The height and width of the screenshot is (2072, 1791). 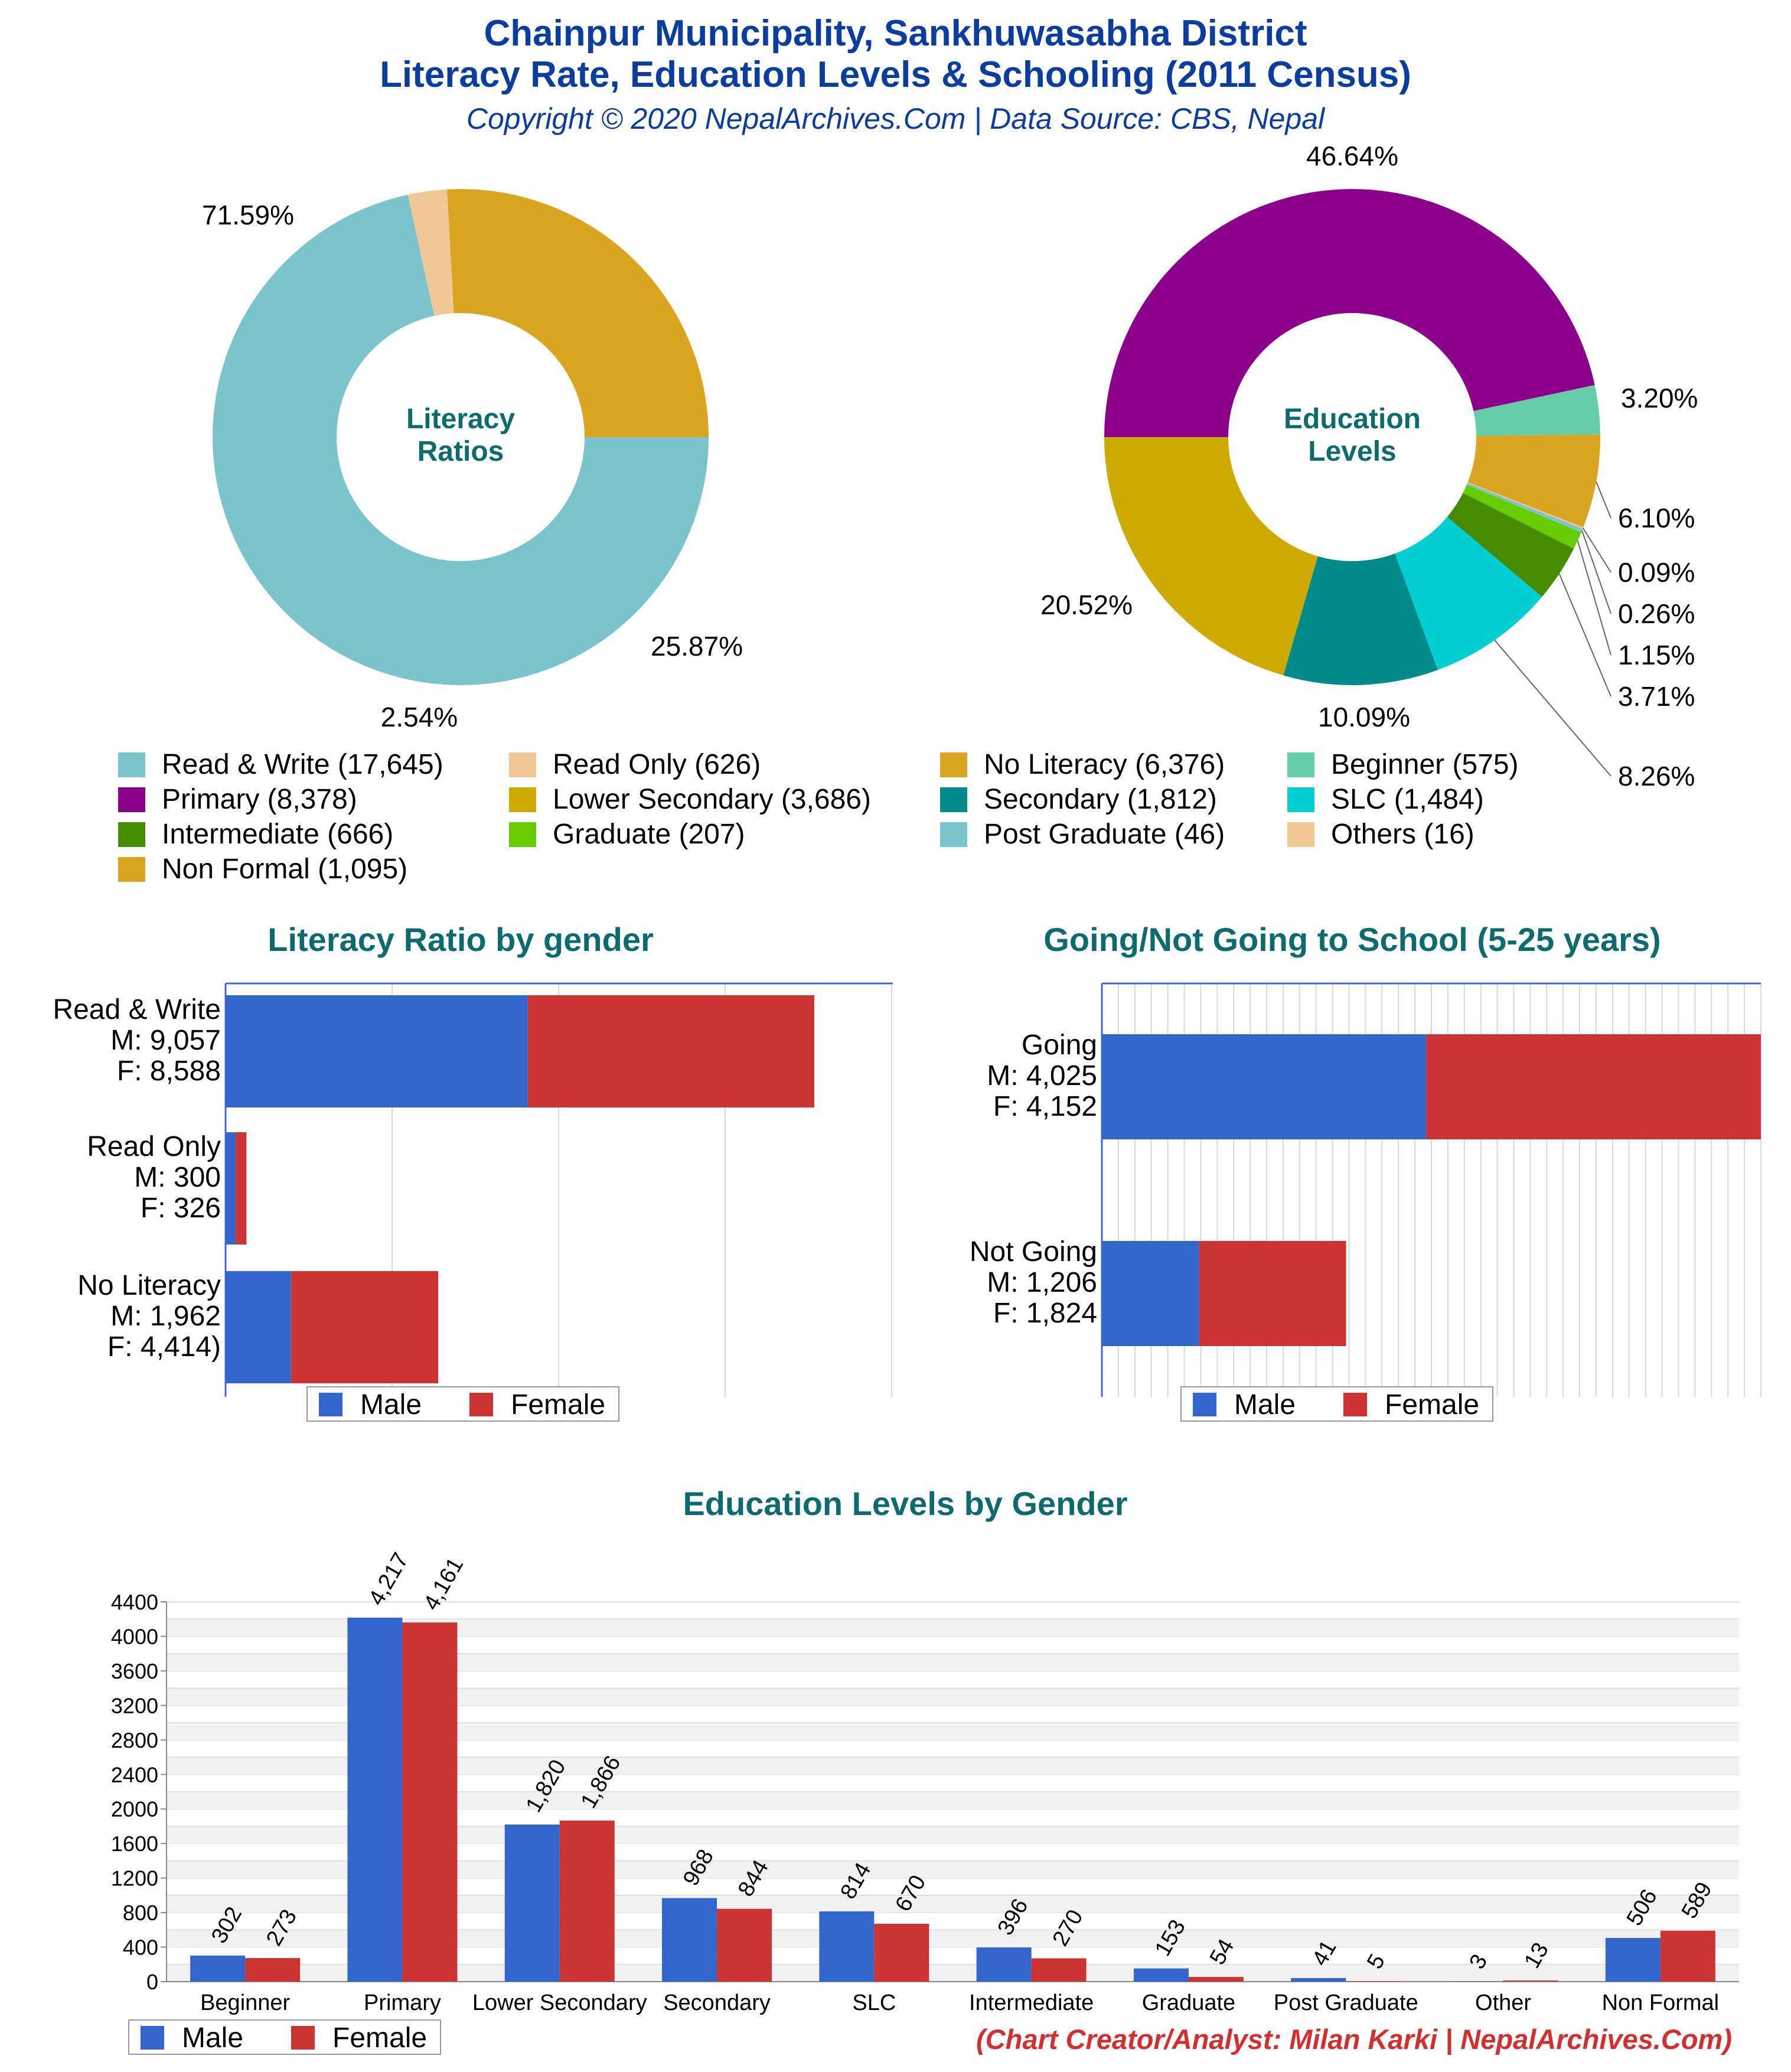 What do you see at coordinates (1402, 834) in the screenshot?
I see `legend-label: Others (16)` at bounding box center [1402, 834].